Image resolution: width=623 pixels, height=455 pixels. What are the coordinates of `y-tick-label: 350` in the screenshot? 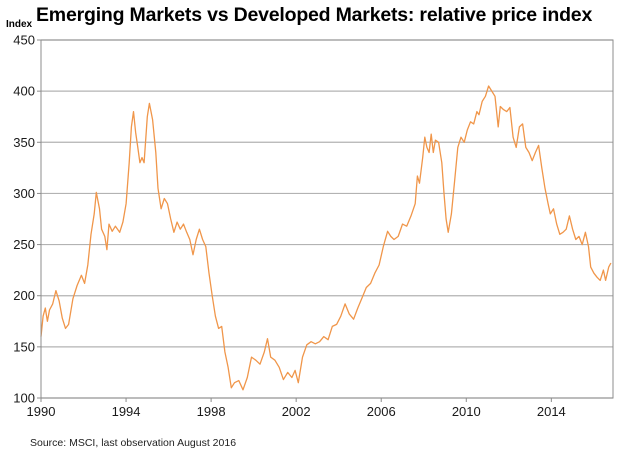 It's located at (24, 142).